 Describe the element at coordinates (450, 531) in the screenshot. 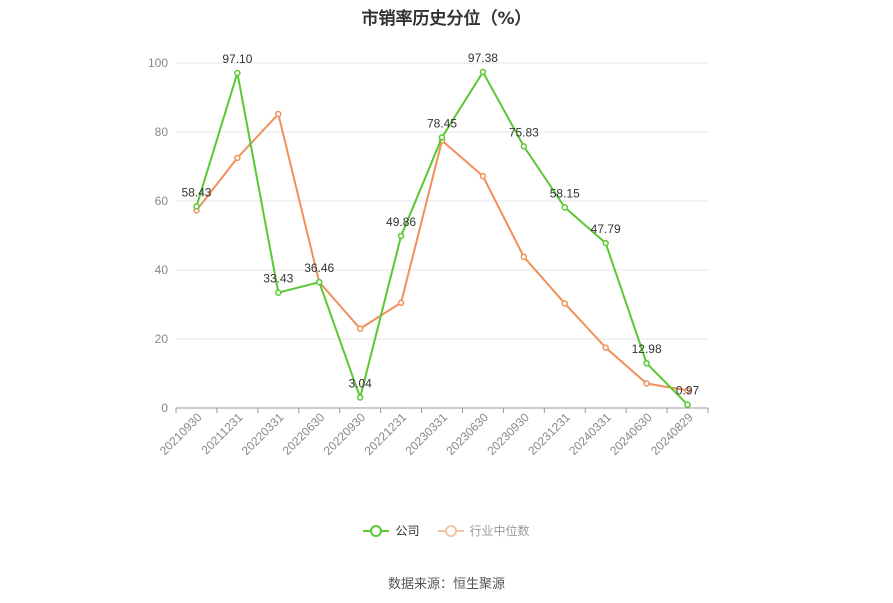

I see `legend-swatch-industry-median` at that location.